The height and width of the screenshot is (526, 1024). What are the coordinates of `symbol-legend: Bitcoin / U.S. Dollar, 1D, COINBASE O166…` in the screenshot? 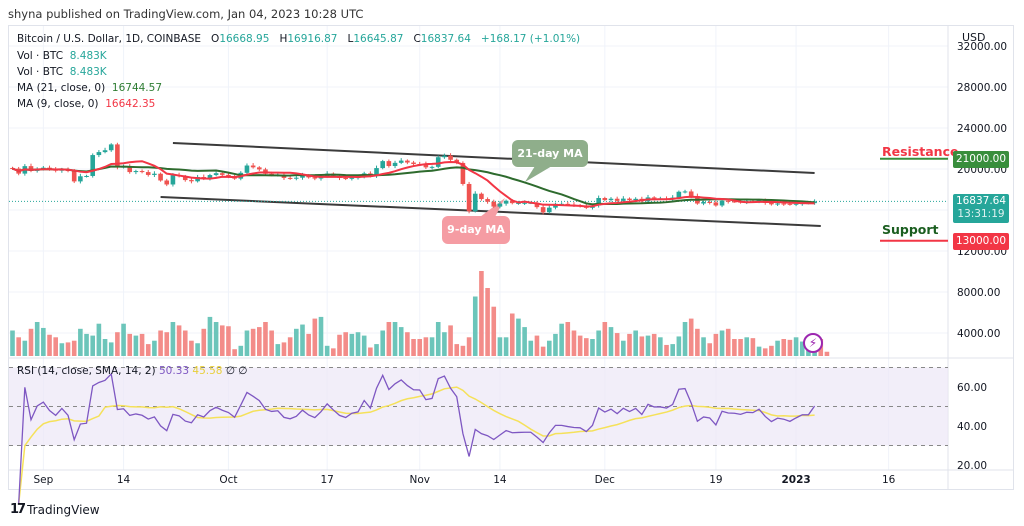 It's located at (298, 39).